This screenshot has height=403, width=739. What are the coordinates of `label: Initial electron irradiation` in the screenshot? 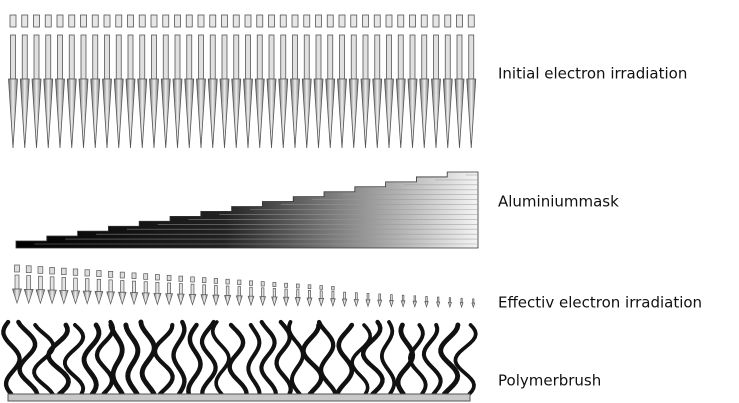 It's located at (592, 74).